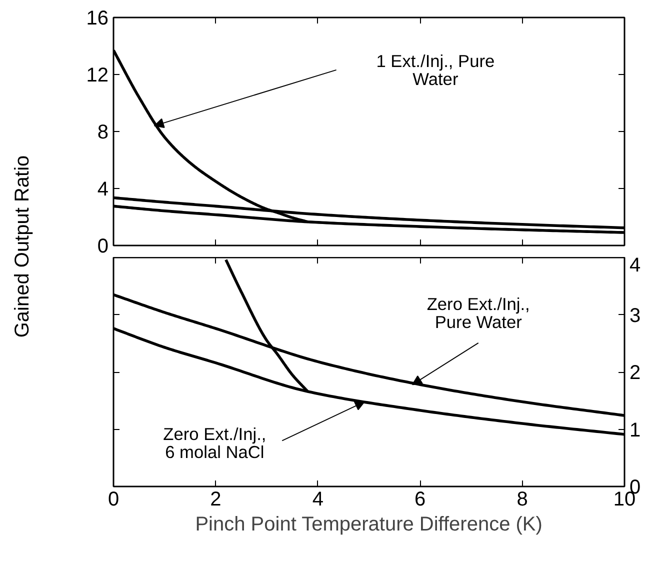  I want to click on y-tick-label: 1, so click(635, 430).